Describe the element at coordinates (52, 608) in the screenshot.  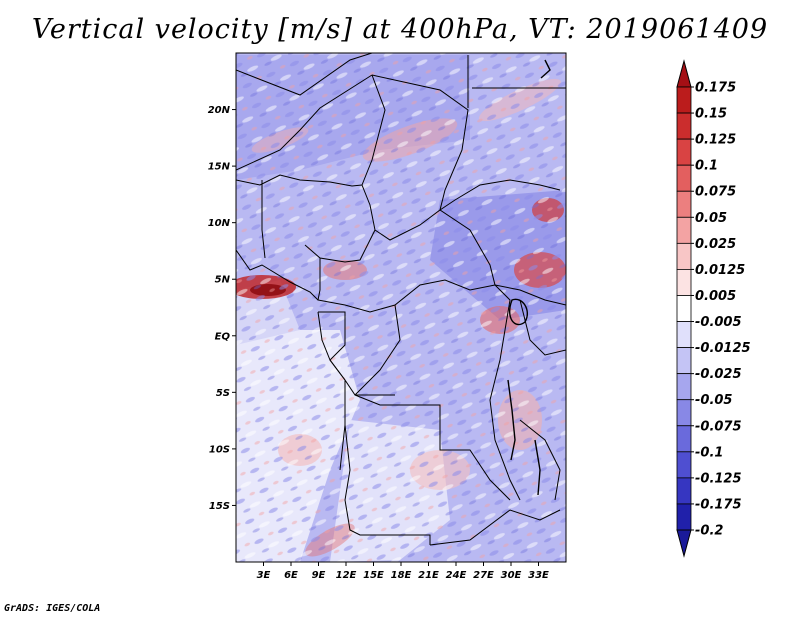
I see `grads-credit: GrADS: IGES/COLA` at that location.